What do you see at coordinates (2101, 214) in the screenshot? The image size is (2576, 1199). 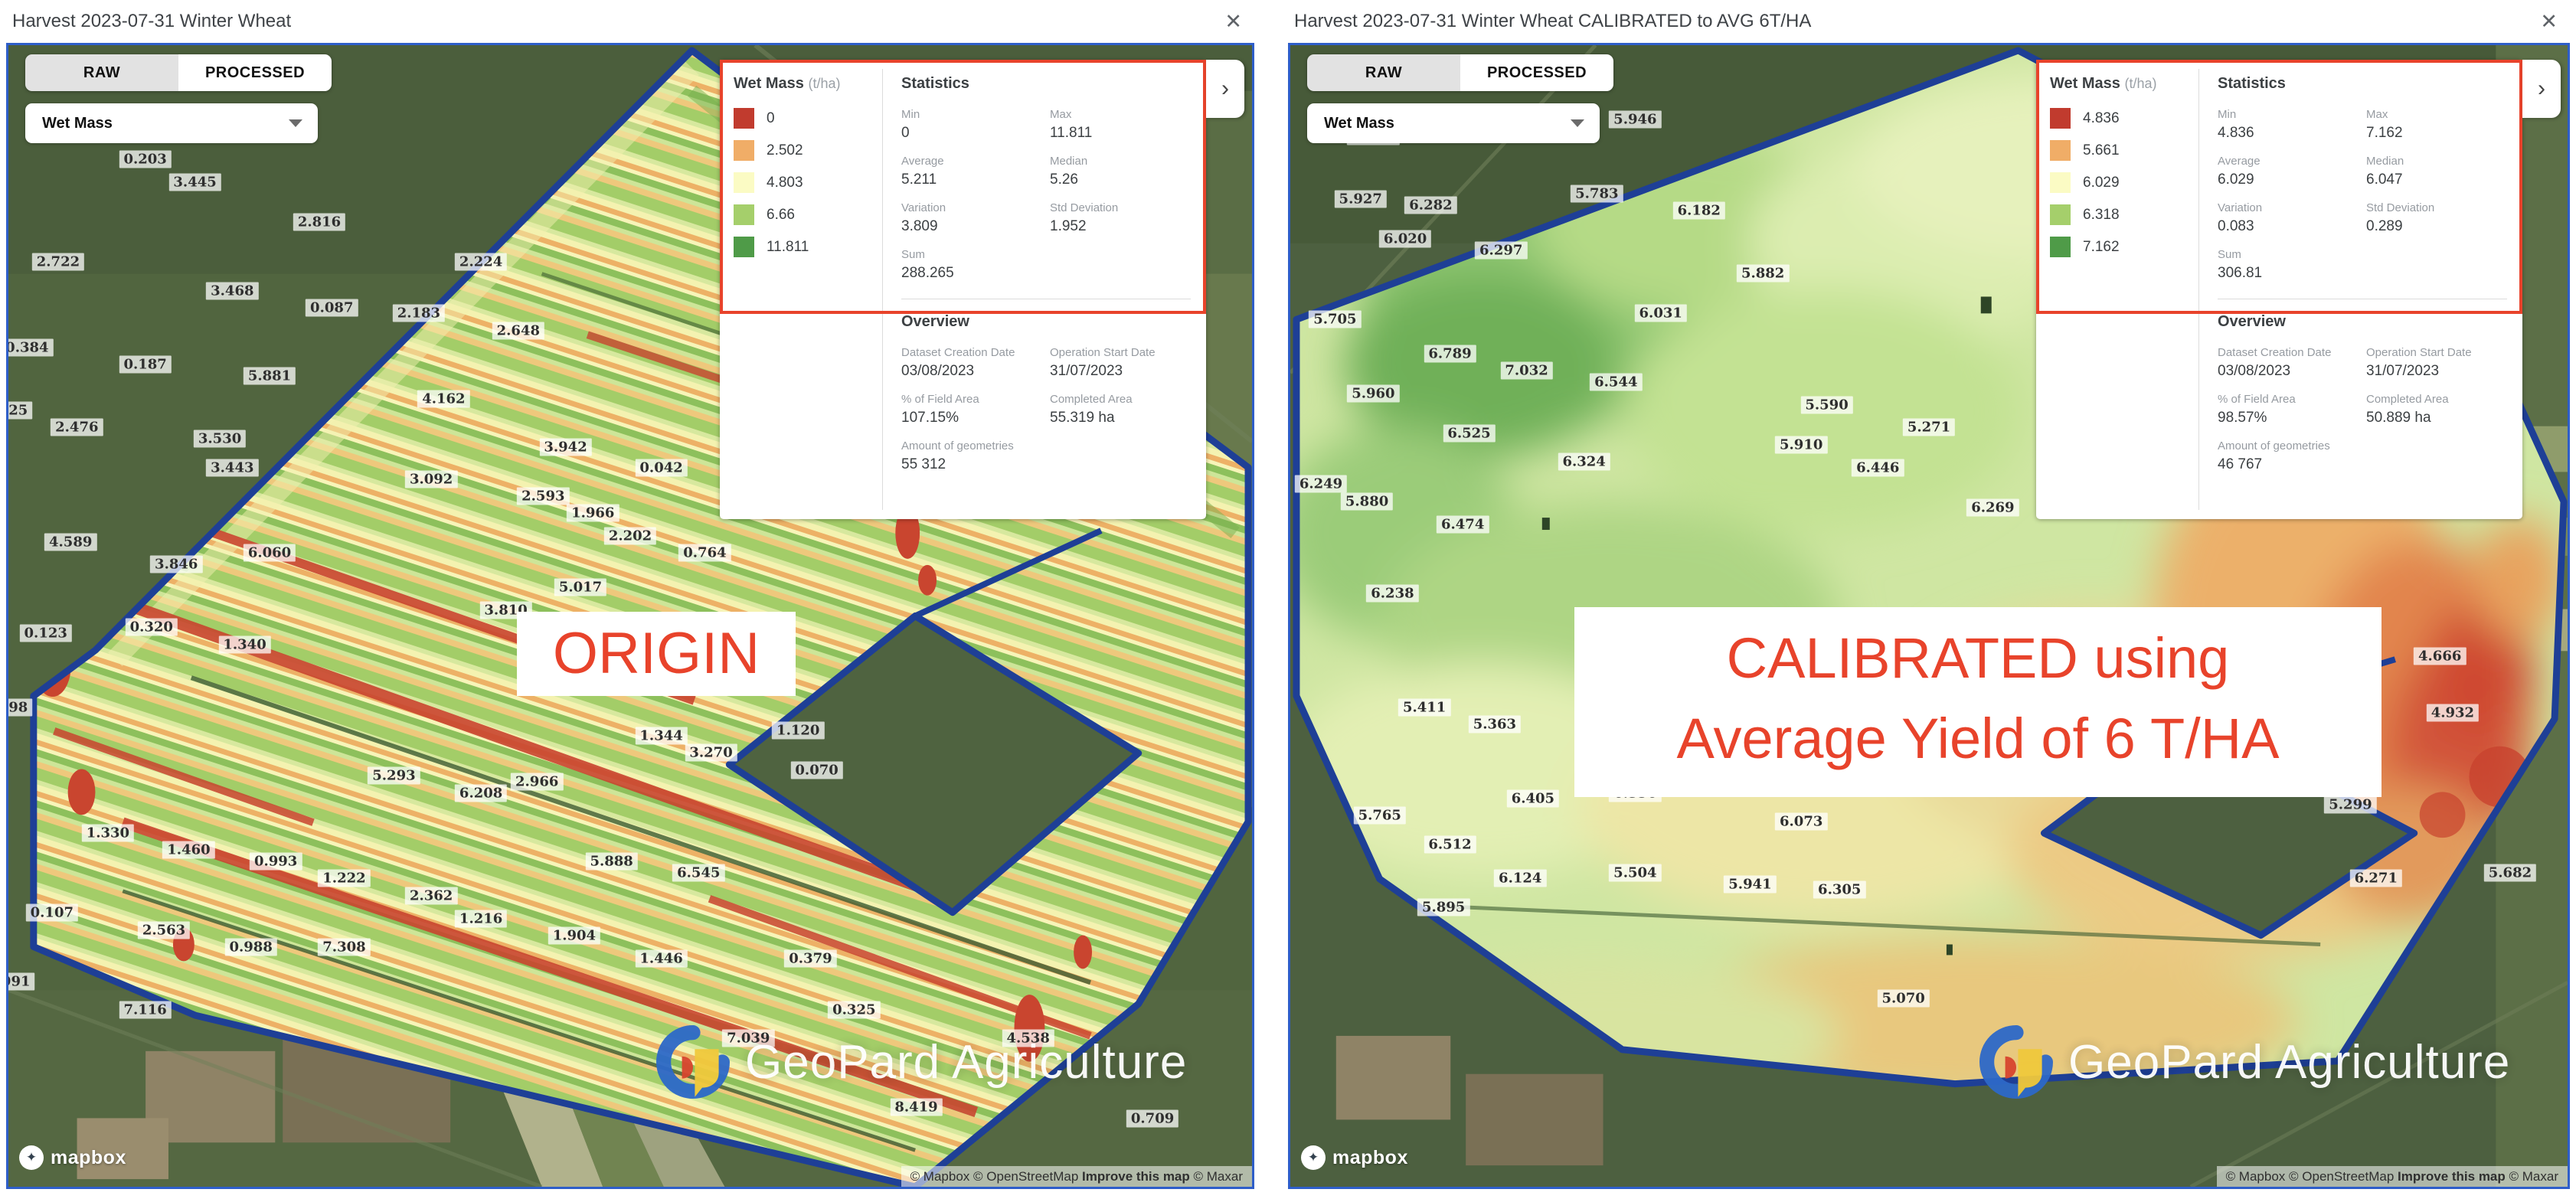 I see `legend-value: 6.318` at bounding box center [2101, 214].